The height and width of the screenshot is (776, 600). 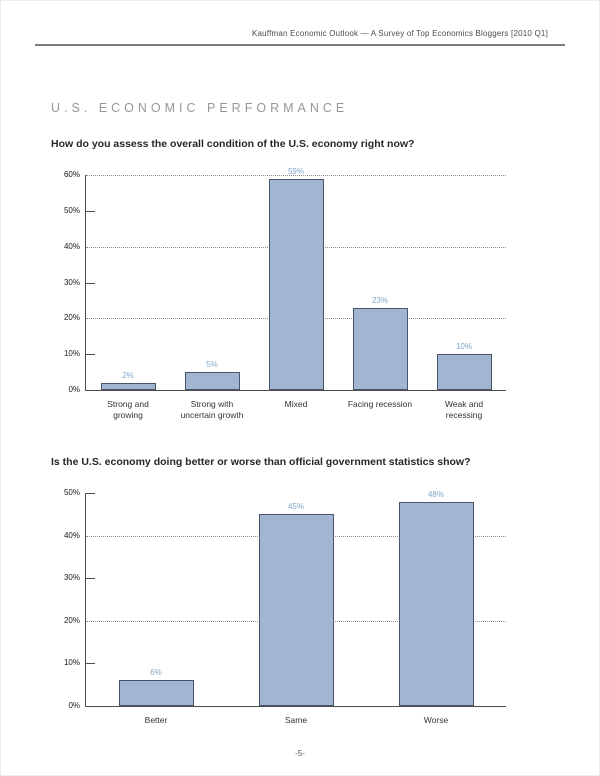 What do you see at coordinates (296, 404) in the screenshot?
I see `category-label: Mixed` at bounding box center [296, 404].